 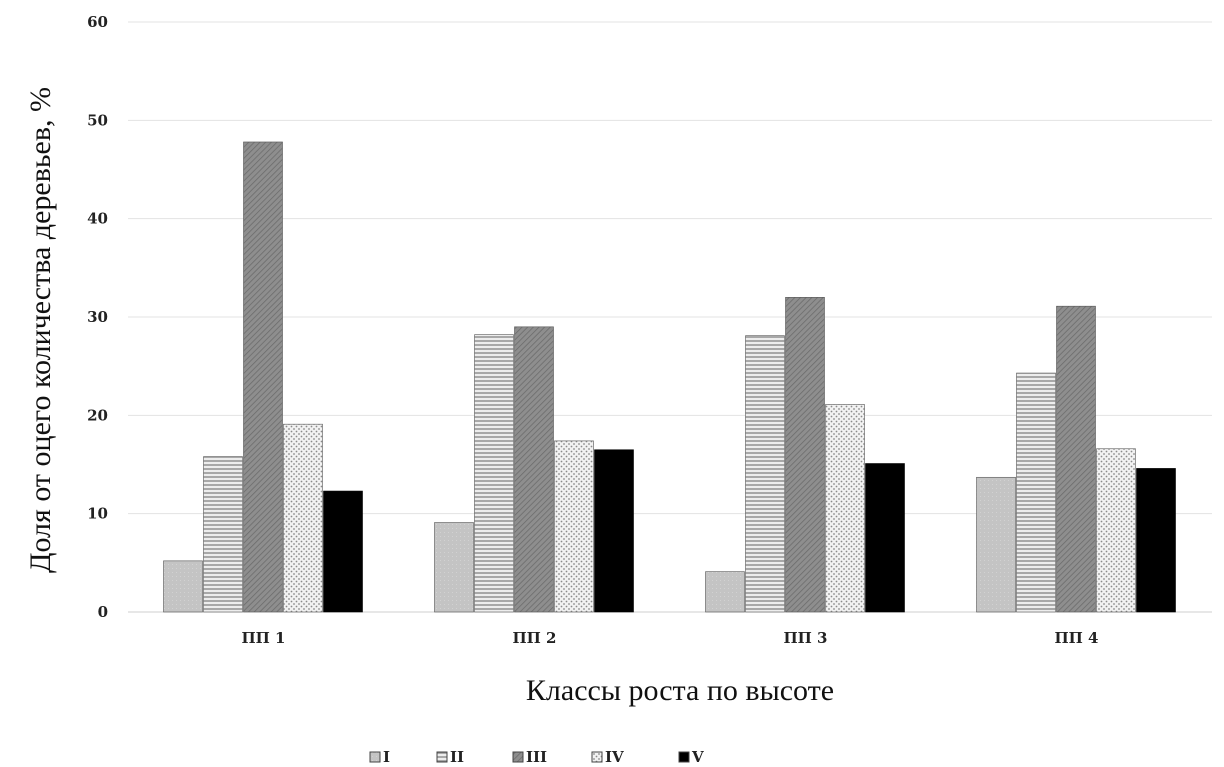 What do you see at coordinates (103, 612) in the screenshot?
I see `y-tick-label: 0` at bounding box center [103, 612].